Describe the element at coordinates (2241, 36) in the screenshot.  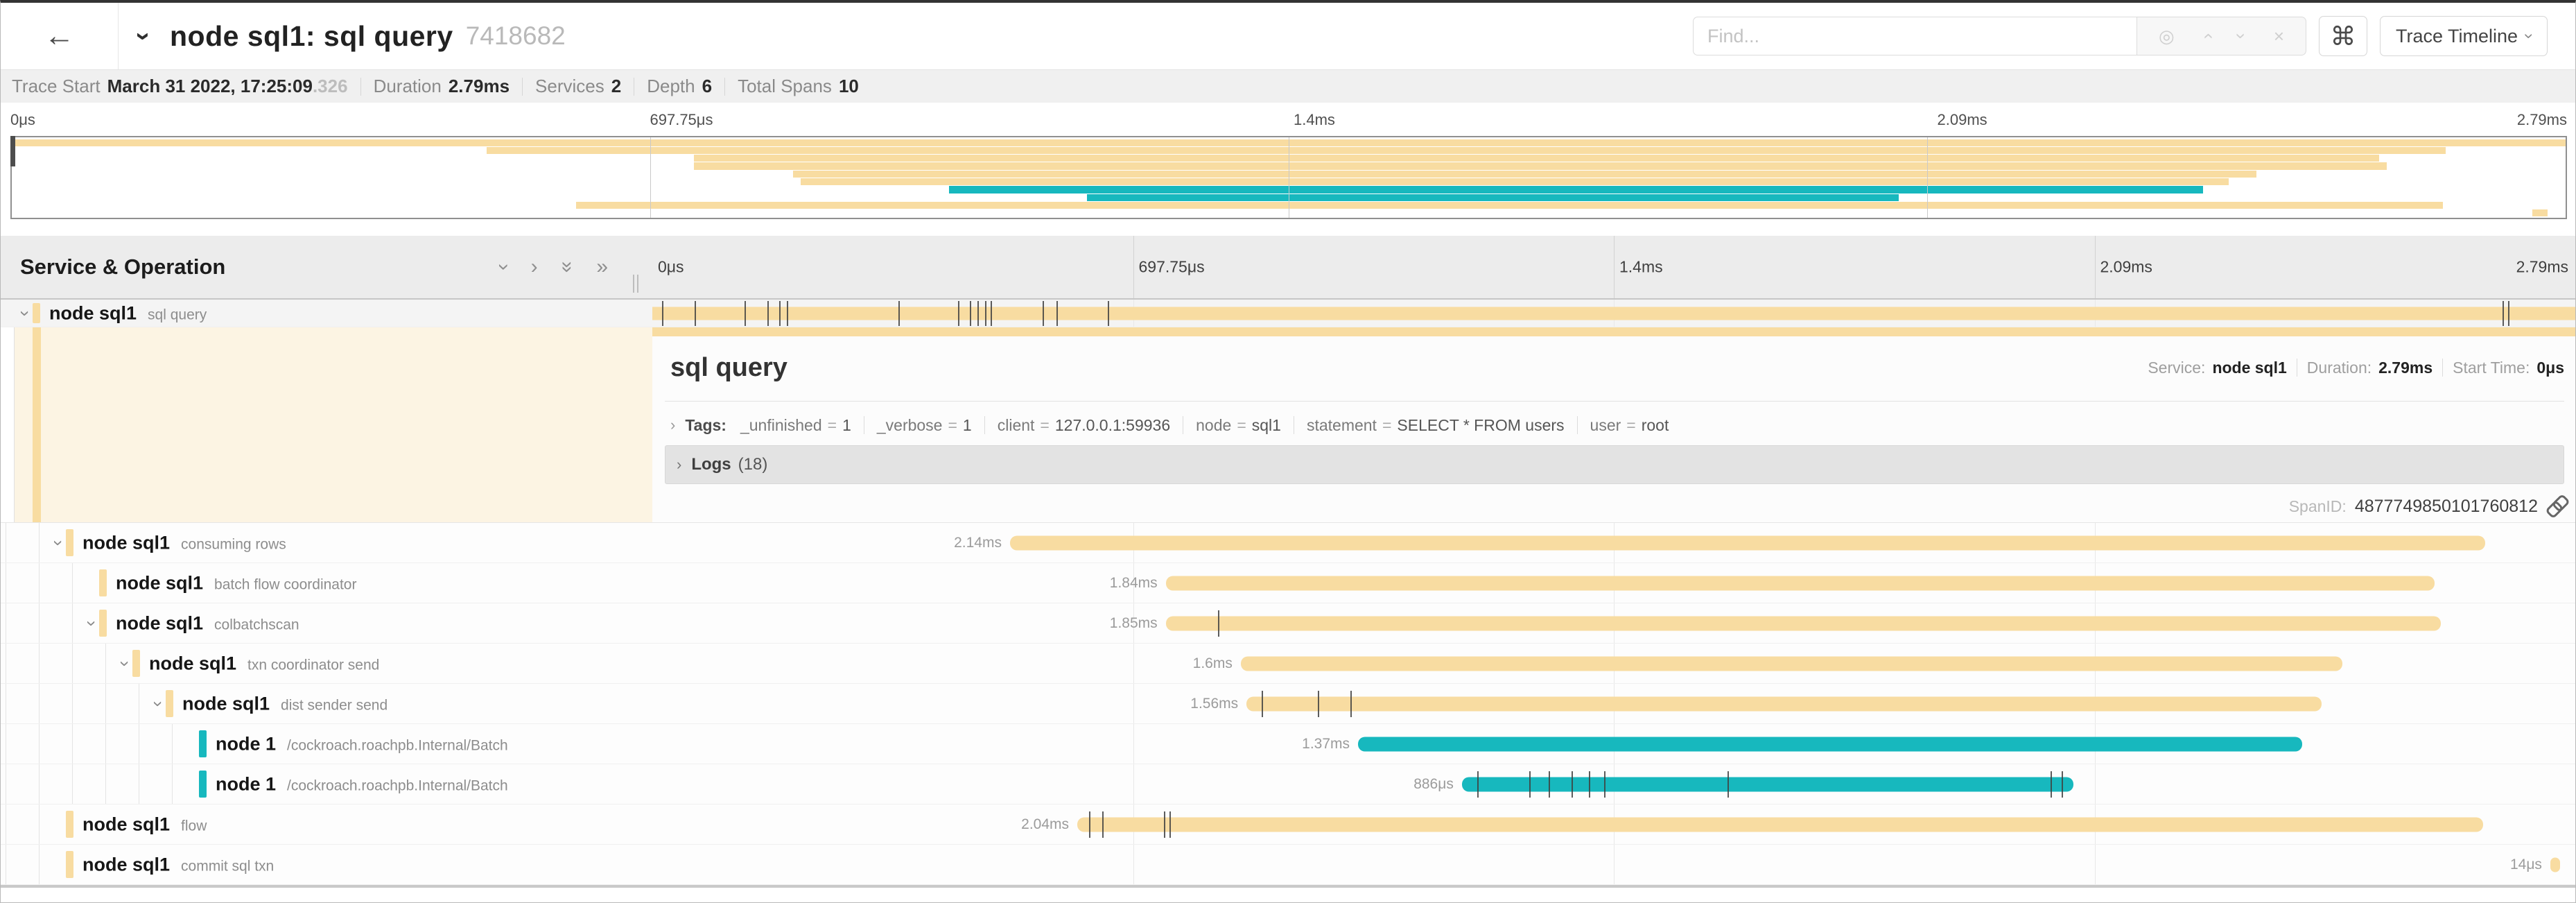
I see `next-match-icon: ›` at that location.